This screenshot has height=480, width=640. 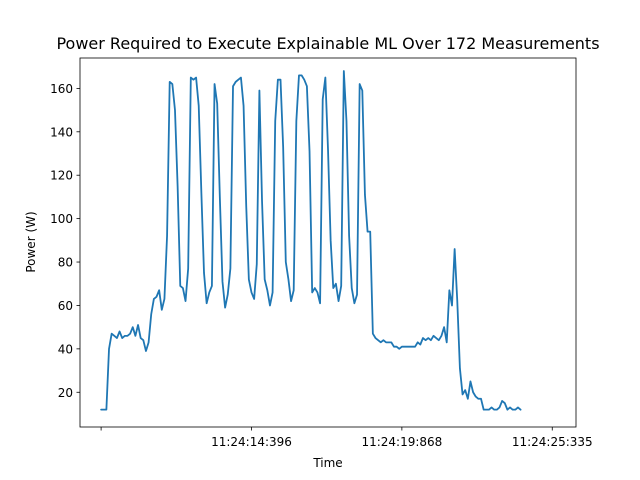 I want to click on y-tick-label: 40, so click(x=65, y=349).